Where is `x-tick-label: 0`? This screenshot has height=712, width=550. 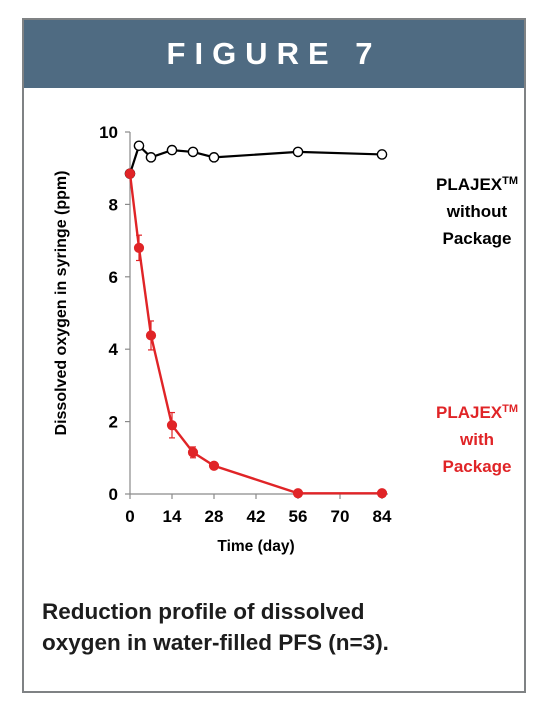
x-tick-label: 0 is located at coordinates (129, 516).